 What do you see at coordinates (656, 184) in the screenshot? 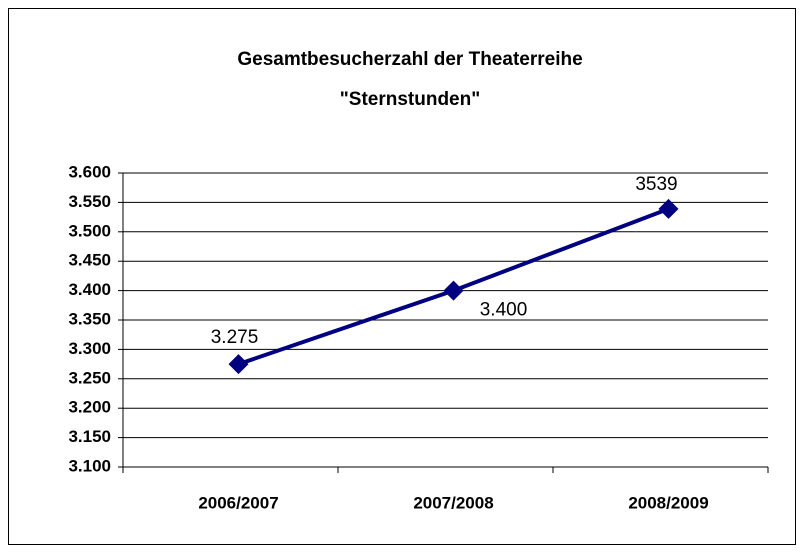
I see `data-label: 3539` at bounding box center [656, 184].